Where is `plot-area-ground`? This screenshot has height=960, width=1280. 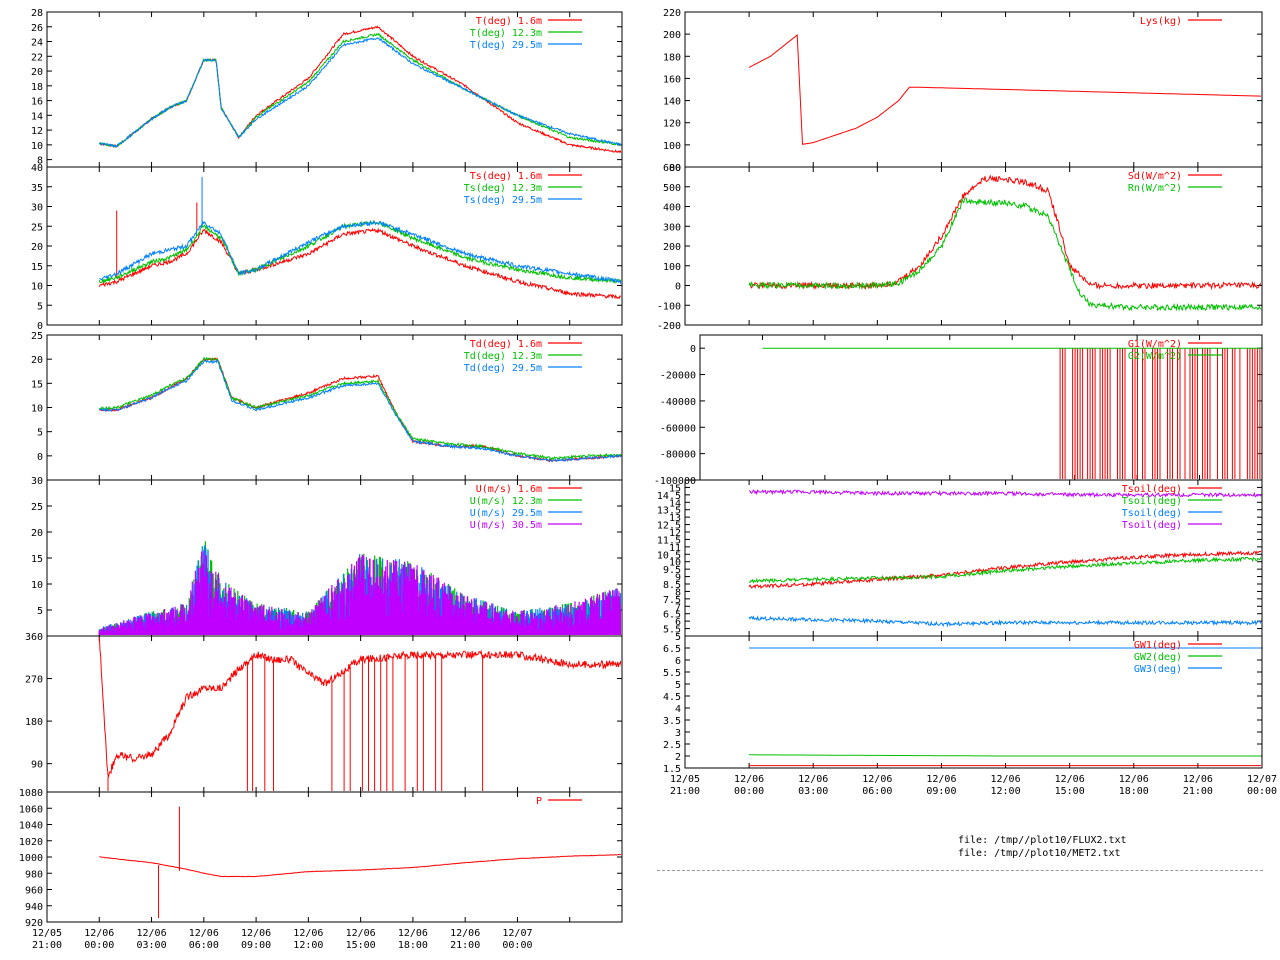
plot-area-ground is located at coordinates (1011, 413).